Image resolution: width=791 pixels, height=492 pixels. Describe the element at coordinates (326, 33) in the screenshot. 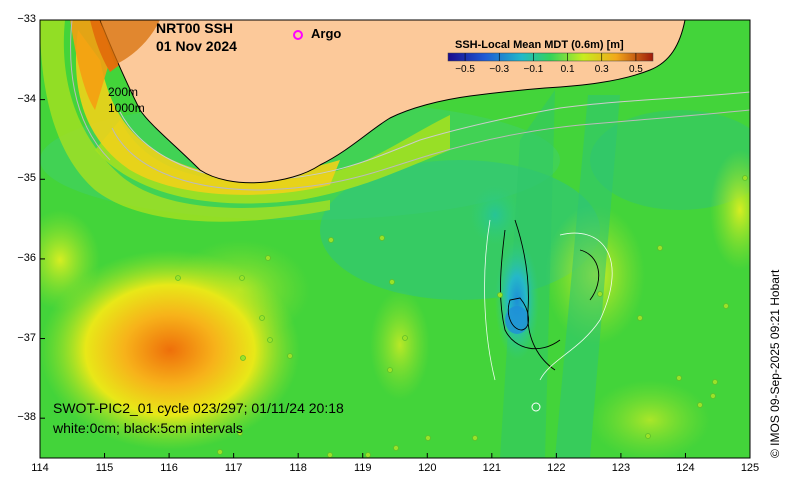

I see `argo-legend-label: Argo` at that location.